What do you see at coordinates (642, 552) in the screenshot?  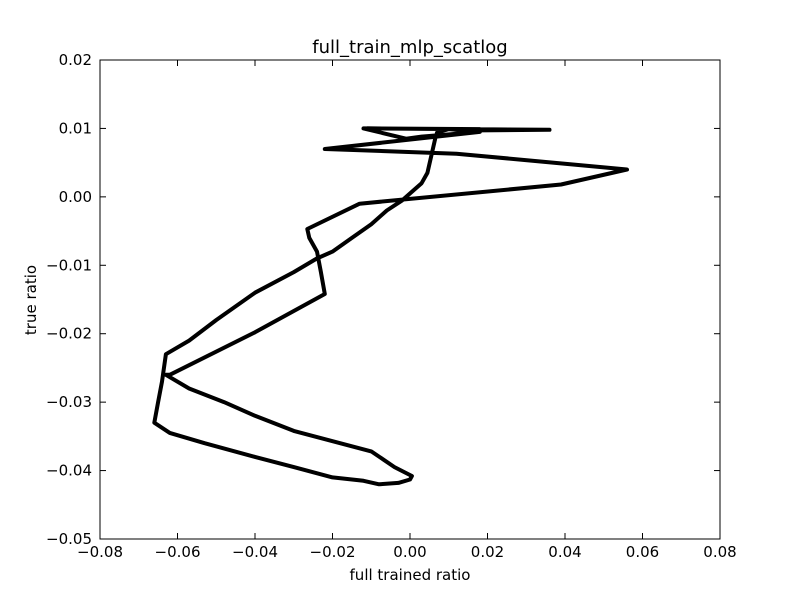 I see `x-tick-label: 0.06` at bounding box center [642, 552].